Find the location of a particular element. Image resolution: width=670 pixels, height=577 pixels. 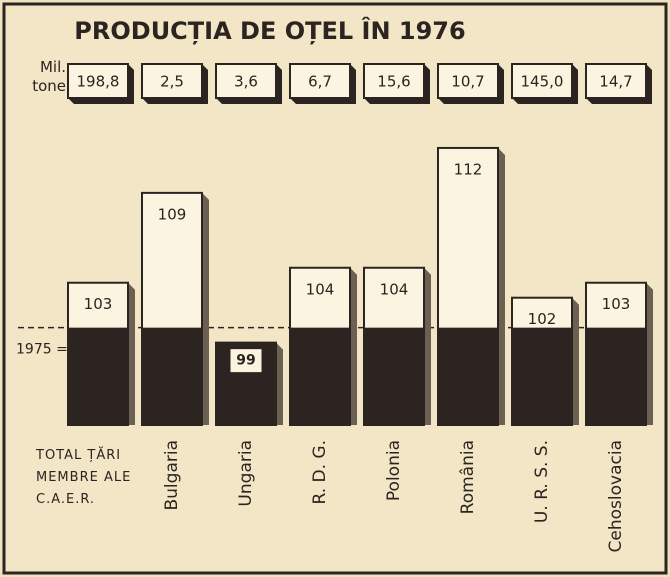

value-label: 102 is located at coordinates (542, 319).